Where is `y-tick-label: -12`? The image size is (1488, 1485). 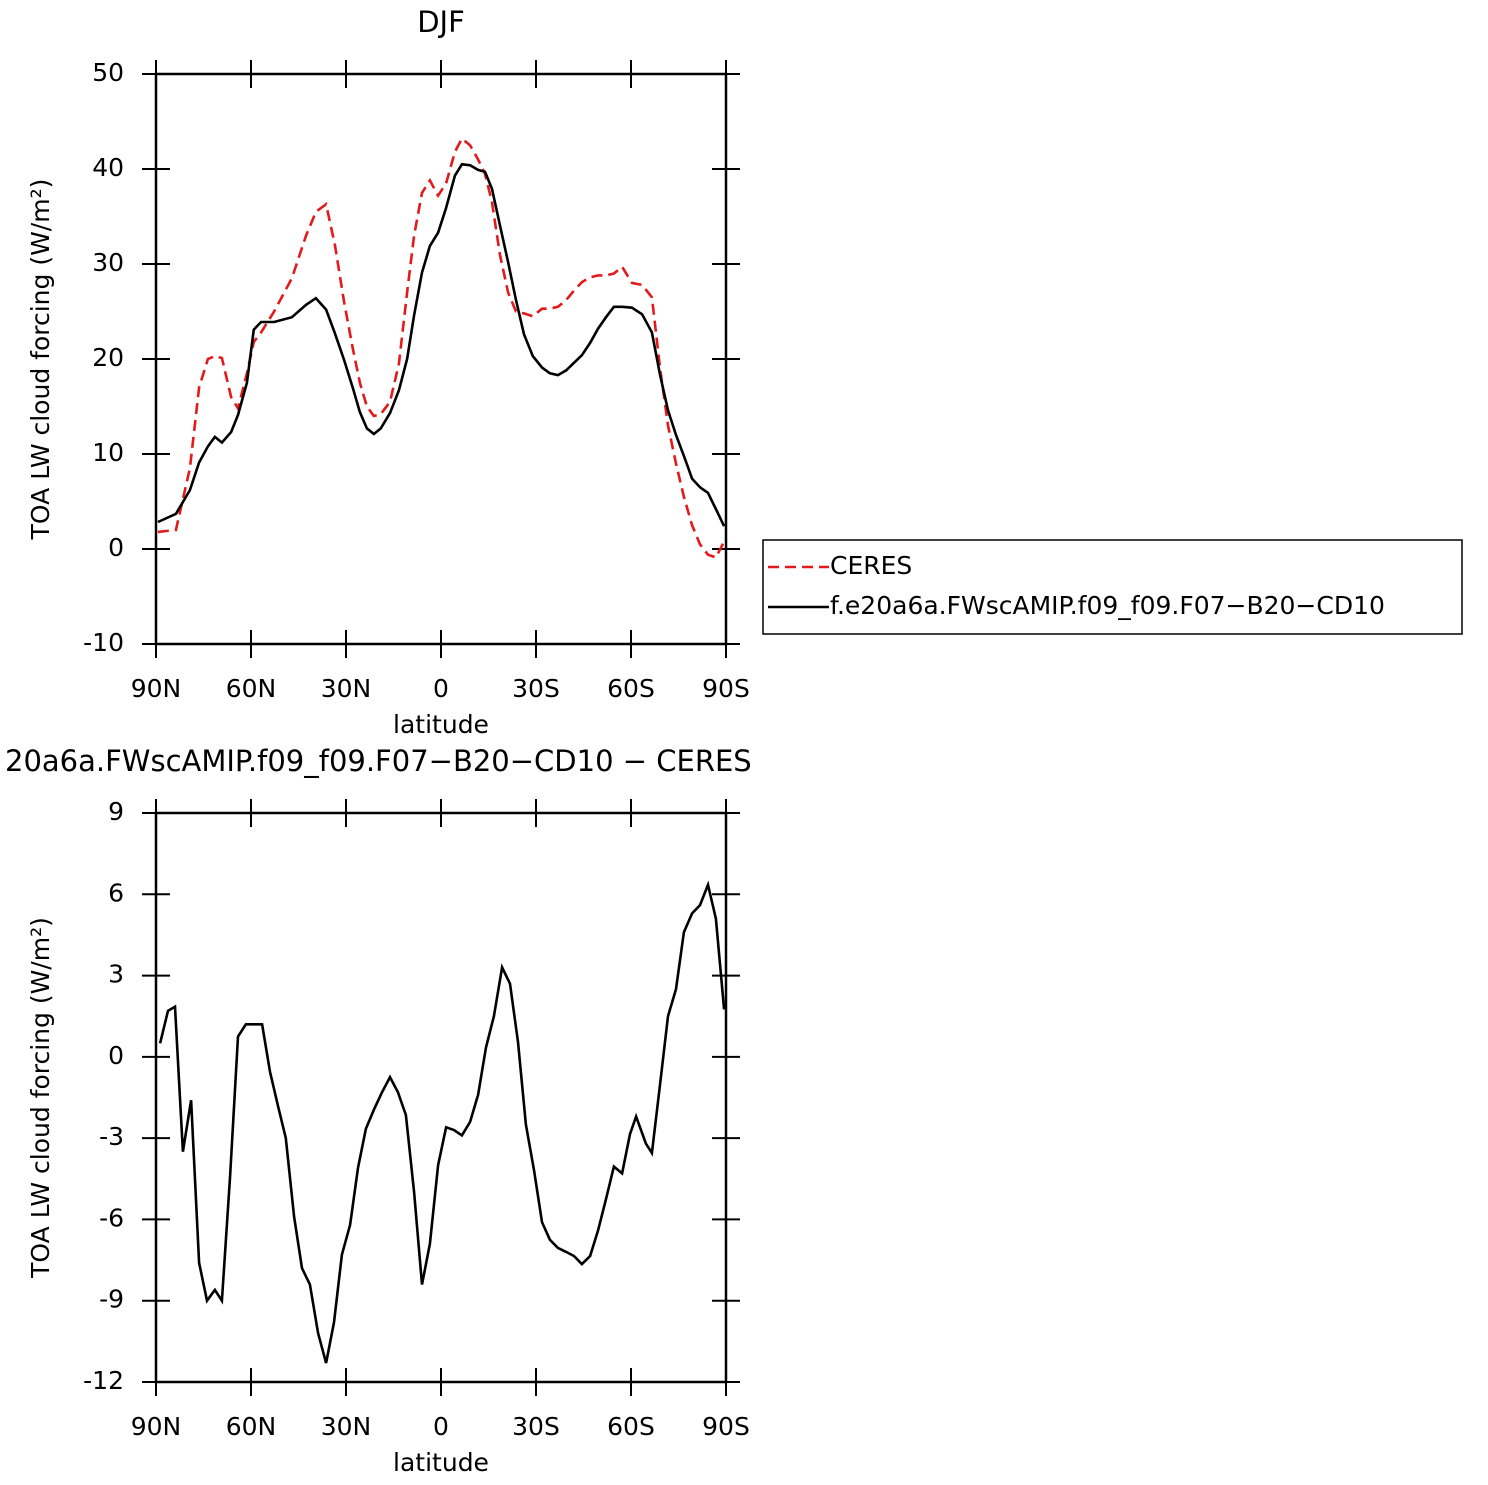 y-tick-label: -12 is located at coordinates (103, 1380).